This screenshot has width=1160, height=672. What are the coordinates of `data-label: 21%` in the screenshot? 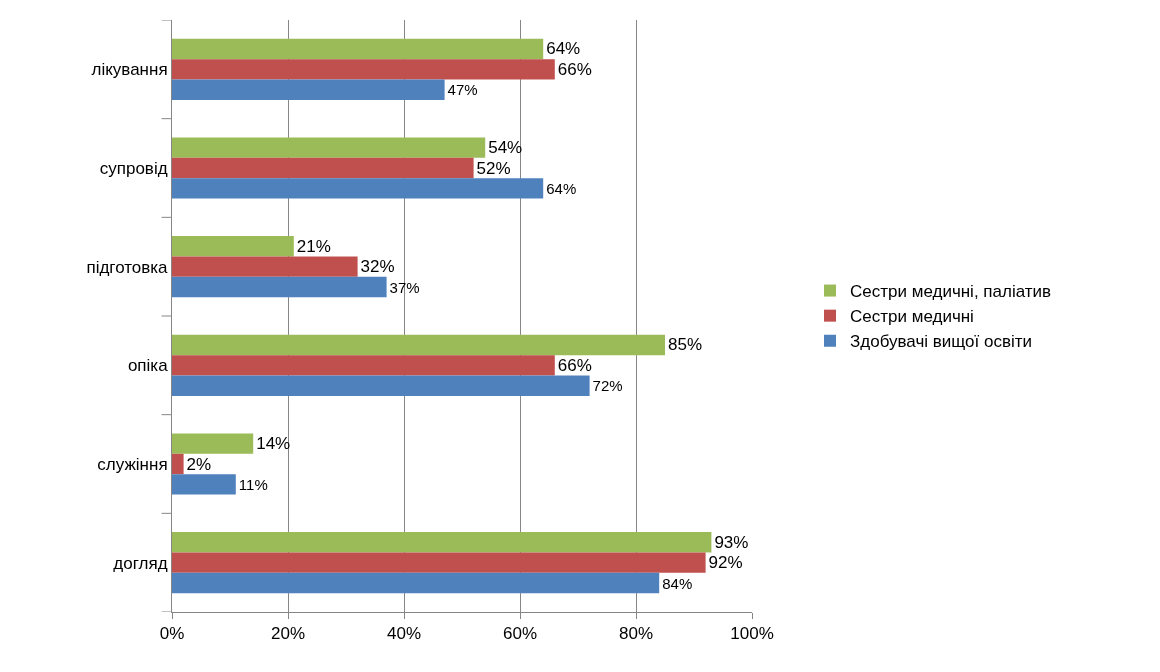 It's located at (313, 246).